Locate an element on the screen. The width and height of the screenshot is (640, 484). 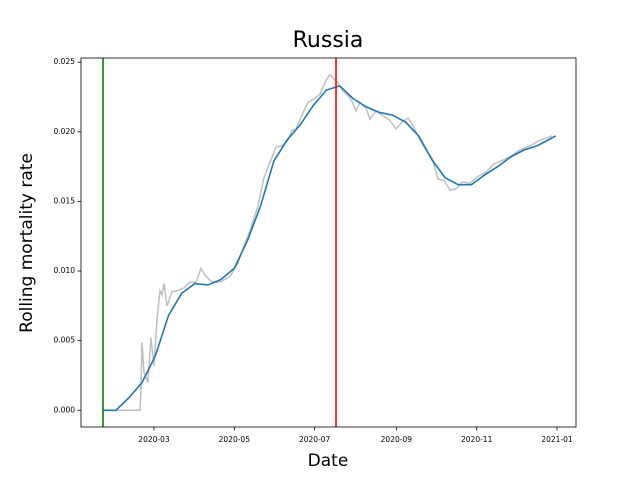
x-tick-label: 2020-07 is located at coordinates (315, 439).